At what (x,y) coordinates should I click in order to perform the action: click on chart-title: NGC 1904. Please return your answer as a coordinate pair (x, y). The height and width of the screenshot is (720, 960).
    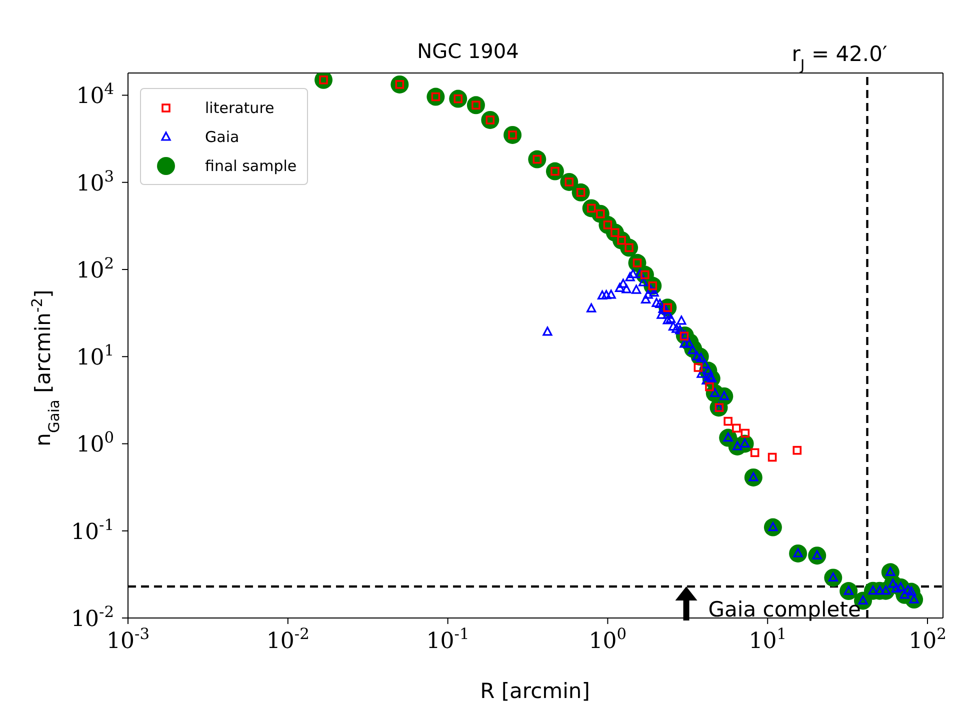
    Looking at the image, I should click on (468, 51).